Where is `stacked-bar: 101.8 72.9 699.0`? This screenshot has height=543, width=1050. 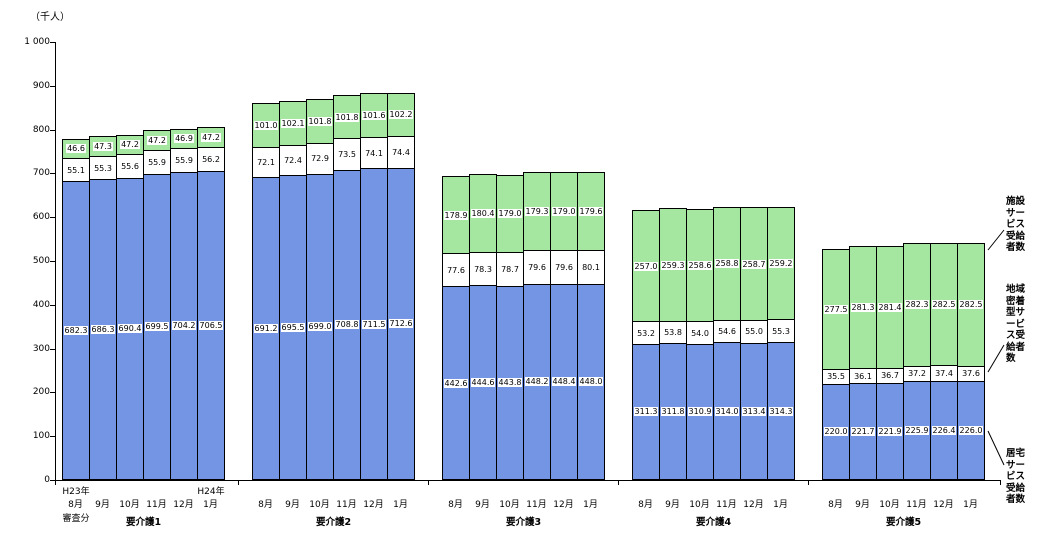 stacked-bar: 101.8 72.9 699.0 is located at coordinates (320, 289).